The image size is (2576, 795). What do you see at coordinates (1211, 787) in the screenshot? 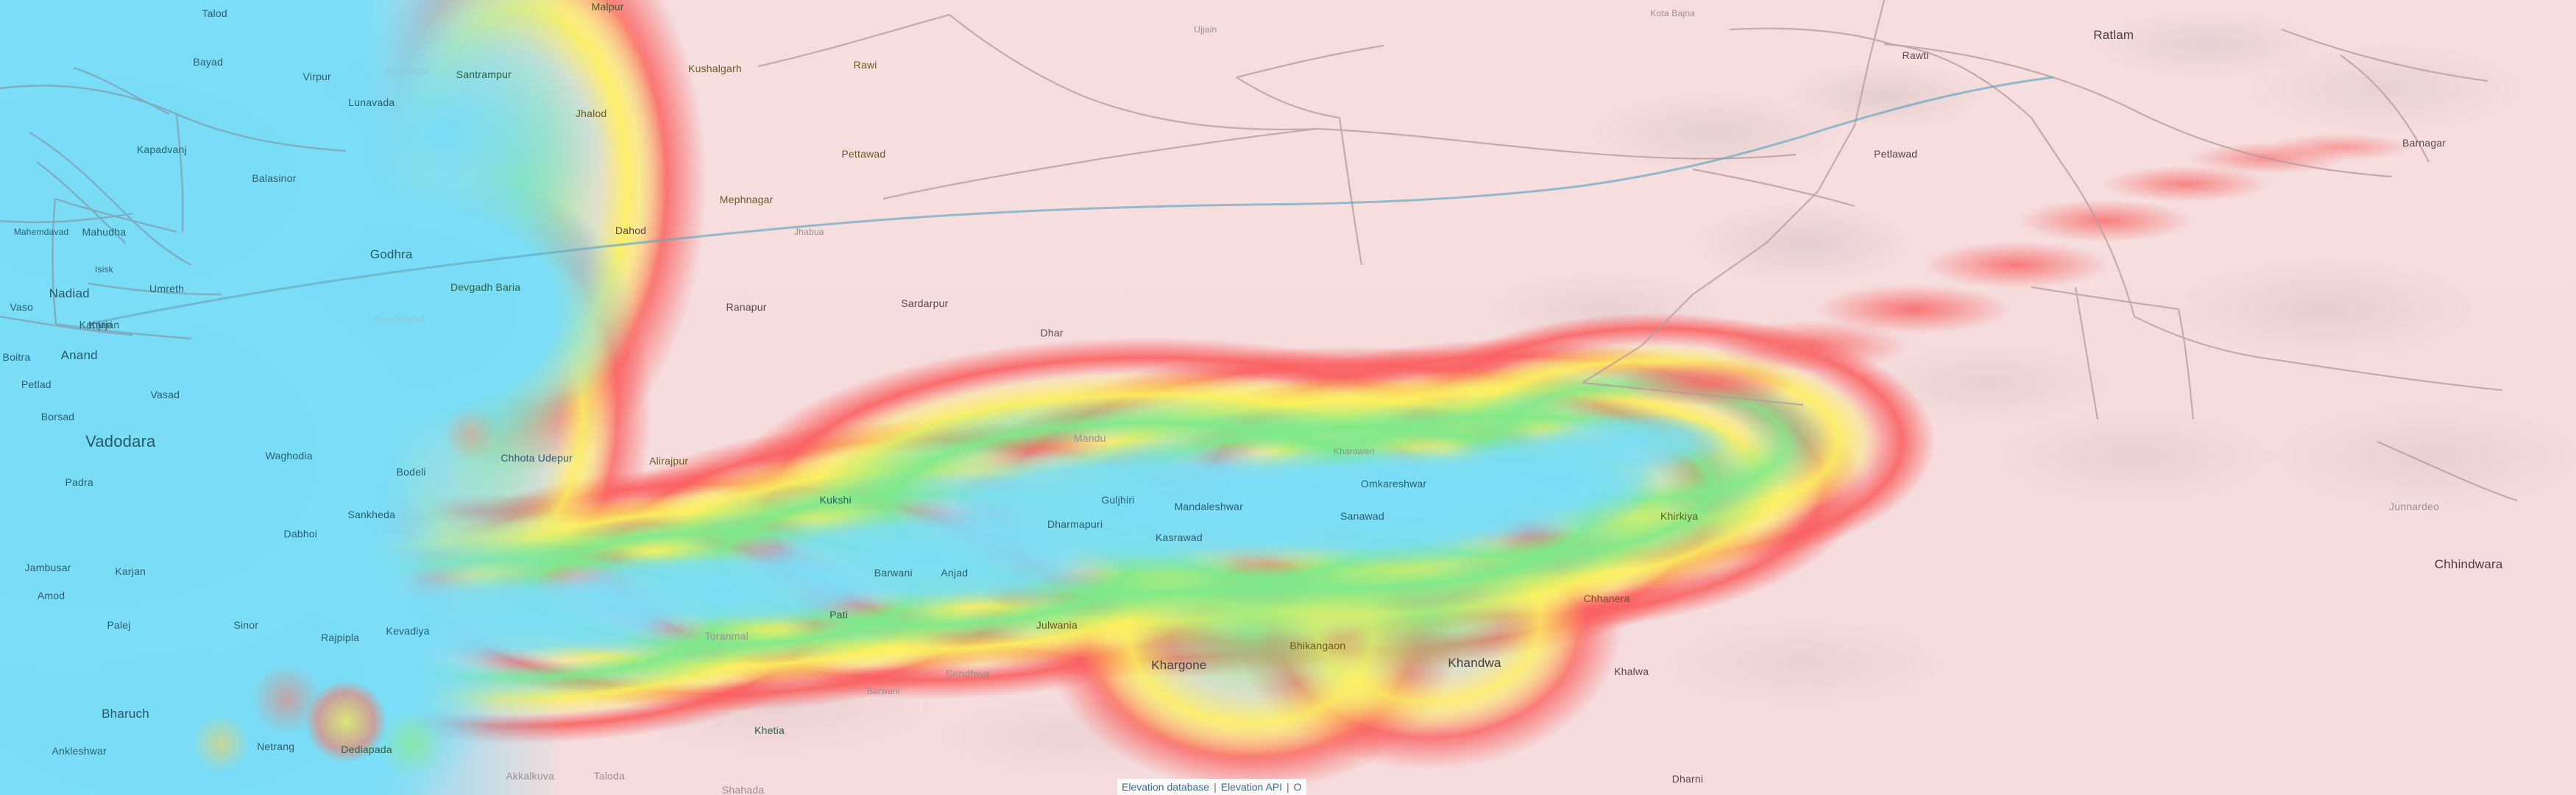
I see `attribution-bar: Elevation database | Elevation API | O` at bounding box center [1211, 787].